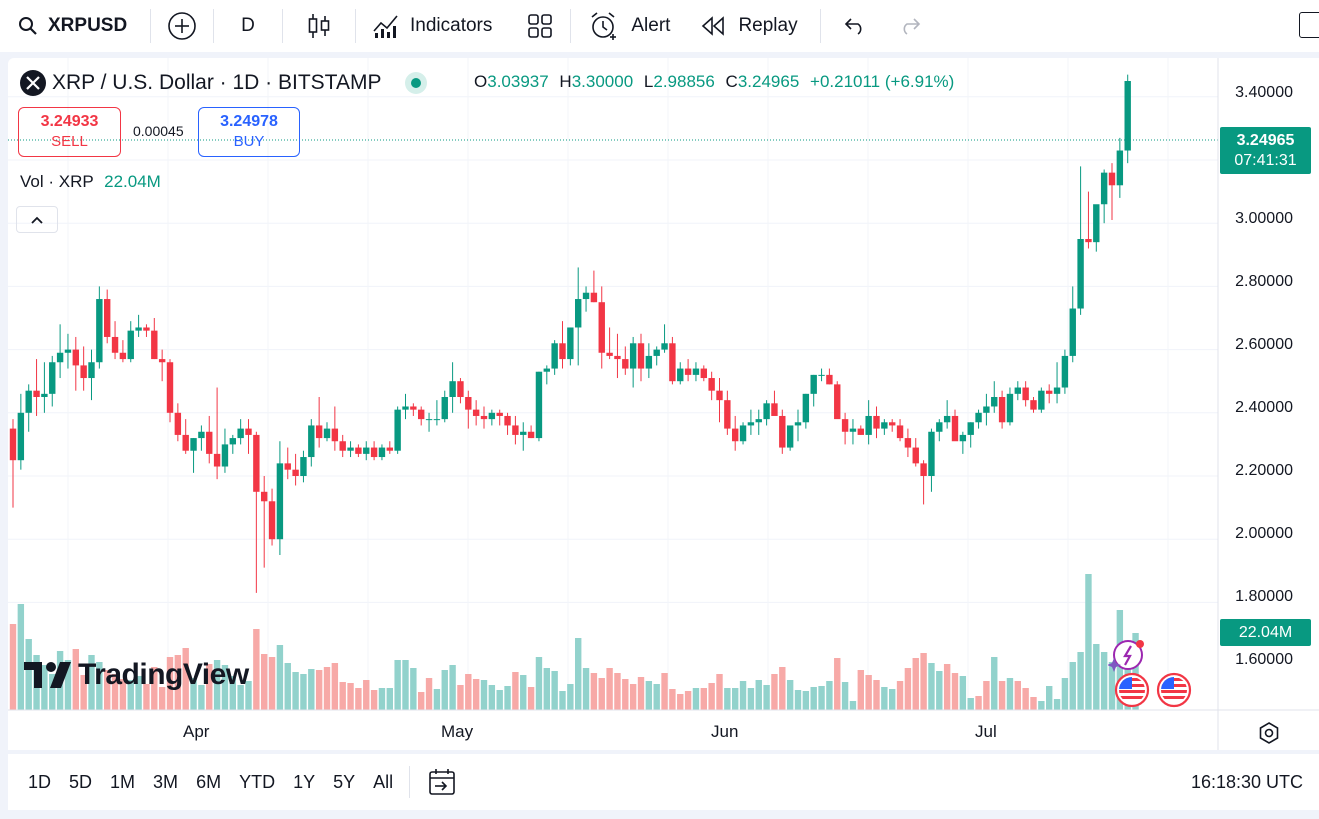 This screenshot has width=1319, height=819. Describe the element at coordinates (37, 219) in the screenshot. I see `collapse-legend-button` at that location.